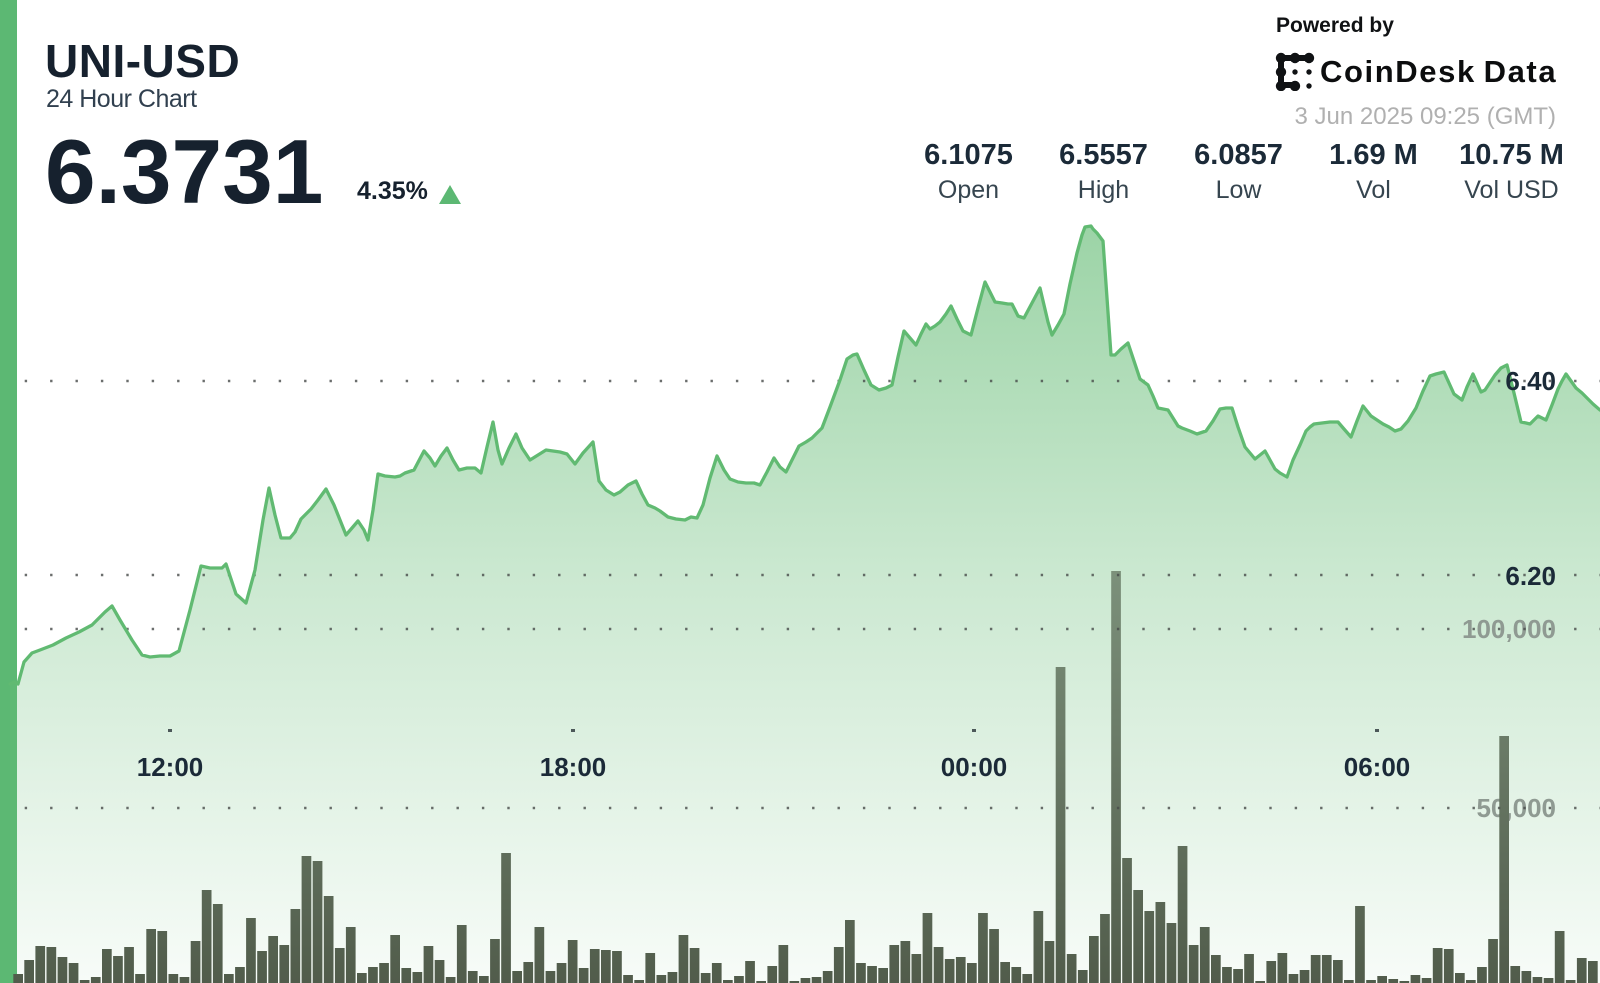  Describe the element at coordinates (1516, 808) in the screenshot. I see `svg-text: 50,000` at that location.